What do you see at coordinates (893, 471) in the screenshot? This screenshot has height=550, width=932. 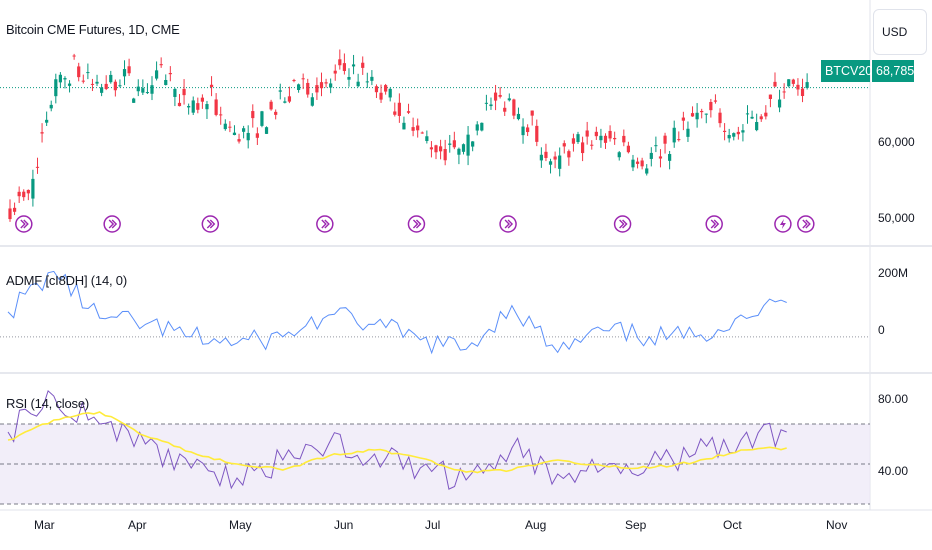 I see `rsi-axis-label-40: 40.00` at bounding box center [893, 471].